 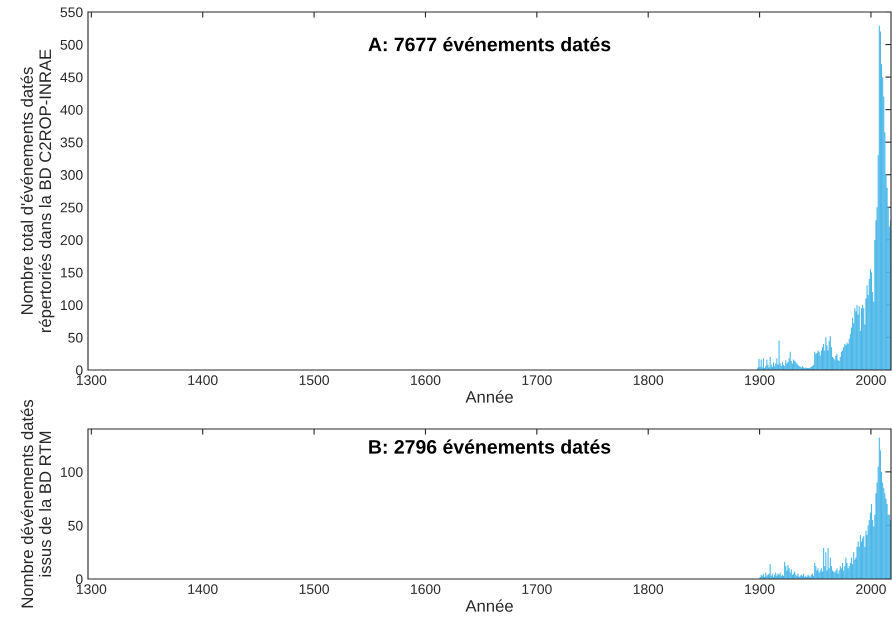 I want to click on y-tick-label: 450, so click(x=71, y=77).